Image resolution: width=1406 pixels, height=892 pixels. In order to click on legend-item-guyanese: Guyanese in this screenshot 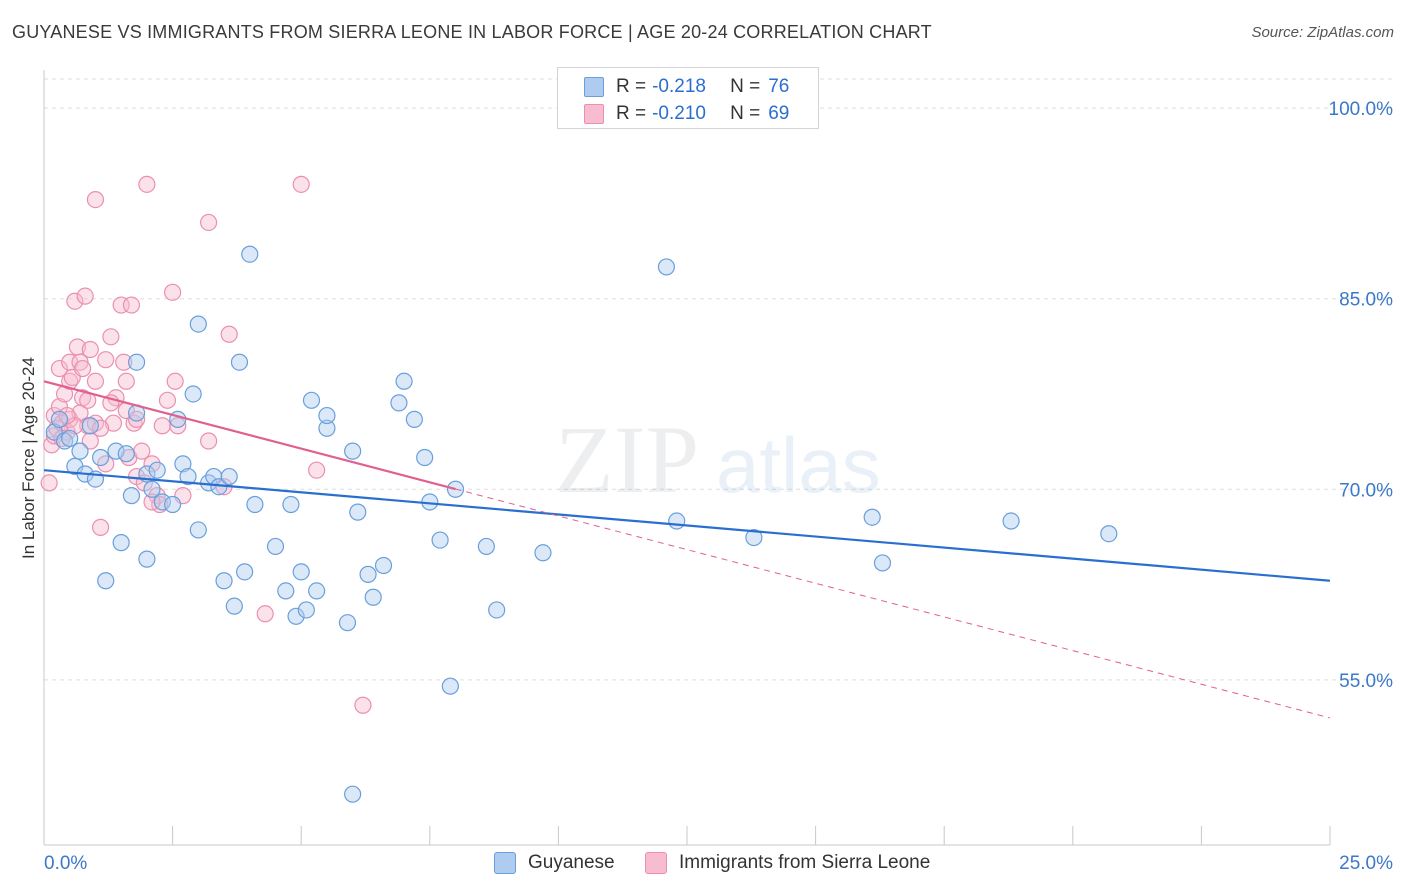, I will do `click(554, 863)`.